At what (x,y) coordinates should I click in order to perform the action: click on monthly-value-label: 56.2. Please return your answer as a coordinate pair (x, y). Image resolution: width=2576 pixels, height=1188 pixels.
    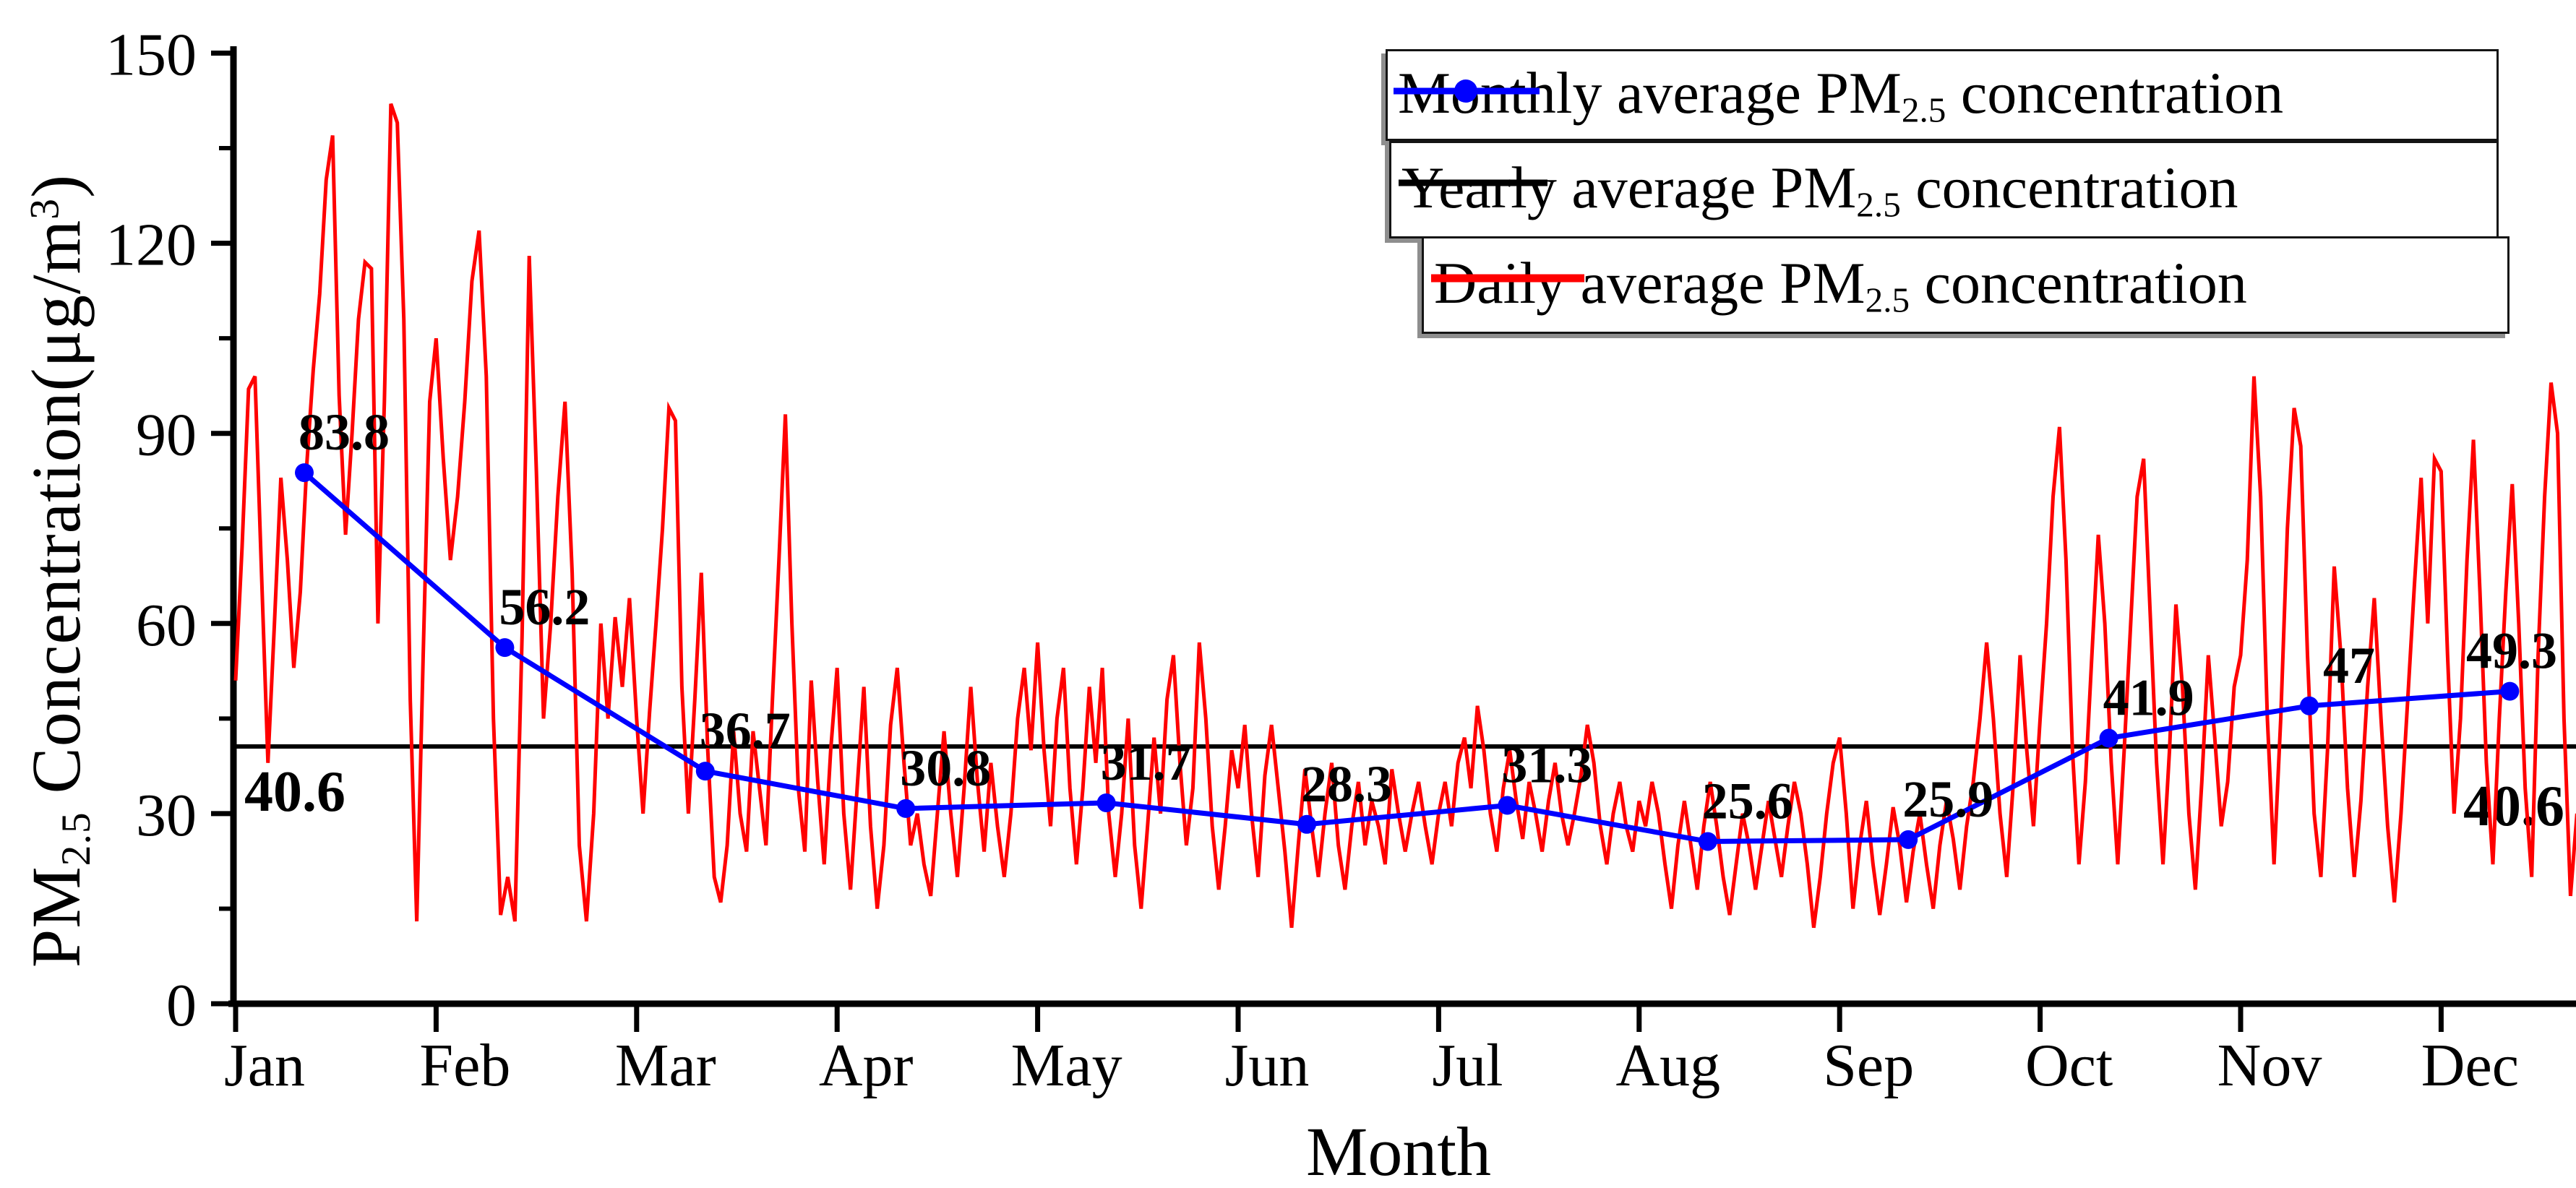
    Looking at the image, I should click on (544, 607).